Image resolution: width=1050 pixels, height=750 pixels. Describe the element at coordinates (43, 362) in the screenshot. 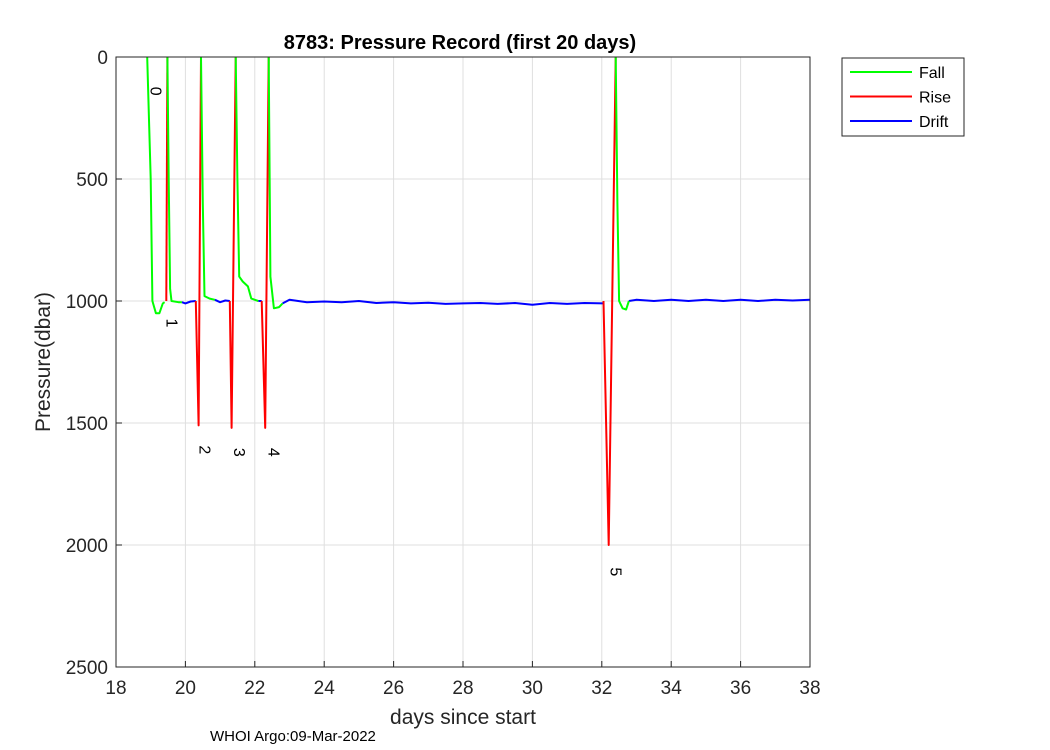

I see `y-axis-label: Pressure(dbar)` at that location.